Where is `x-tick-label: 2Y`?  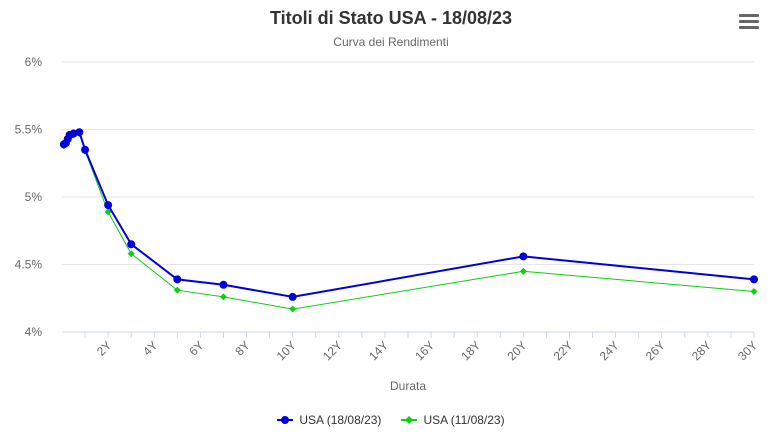
x-tick-label: 2Y is located at coordinates (104, 348).